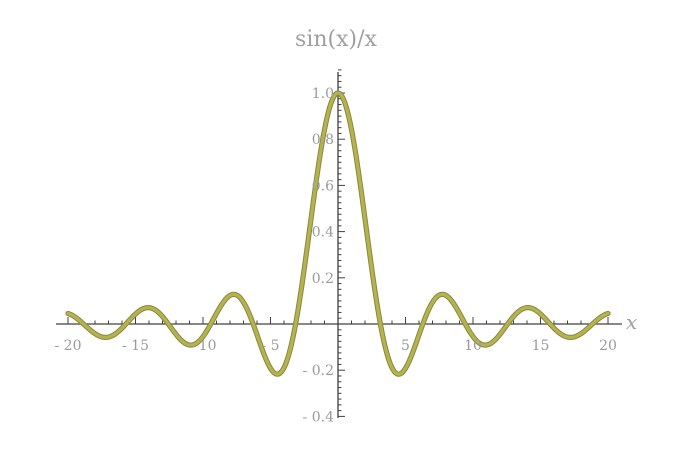 Image resolution: width=687 pixels, height=456 pixels. What do you see at coordinates (336, 39) in the screenshot?
I see `chart-title: sin(x)/x` at bounding box center [336, 39].